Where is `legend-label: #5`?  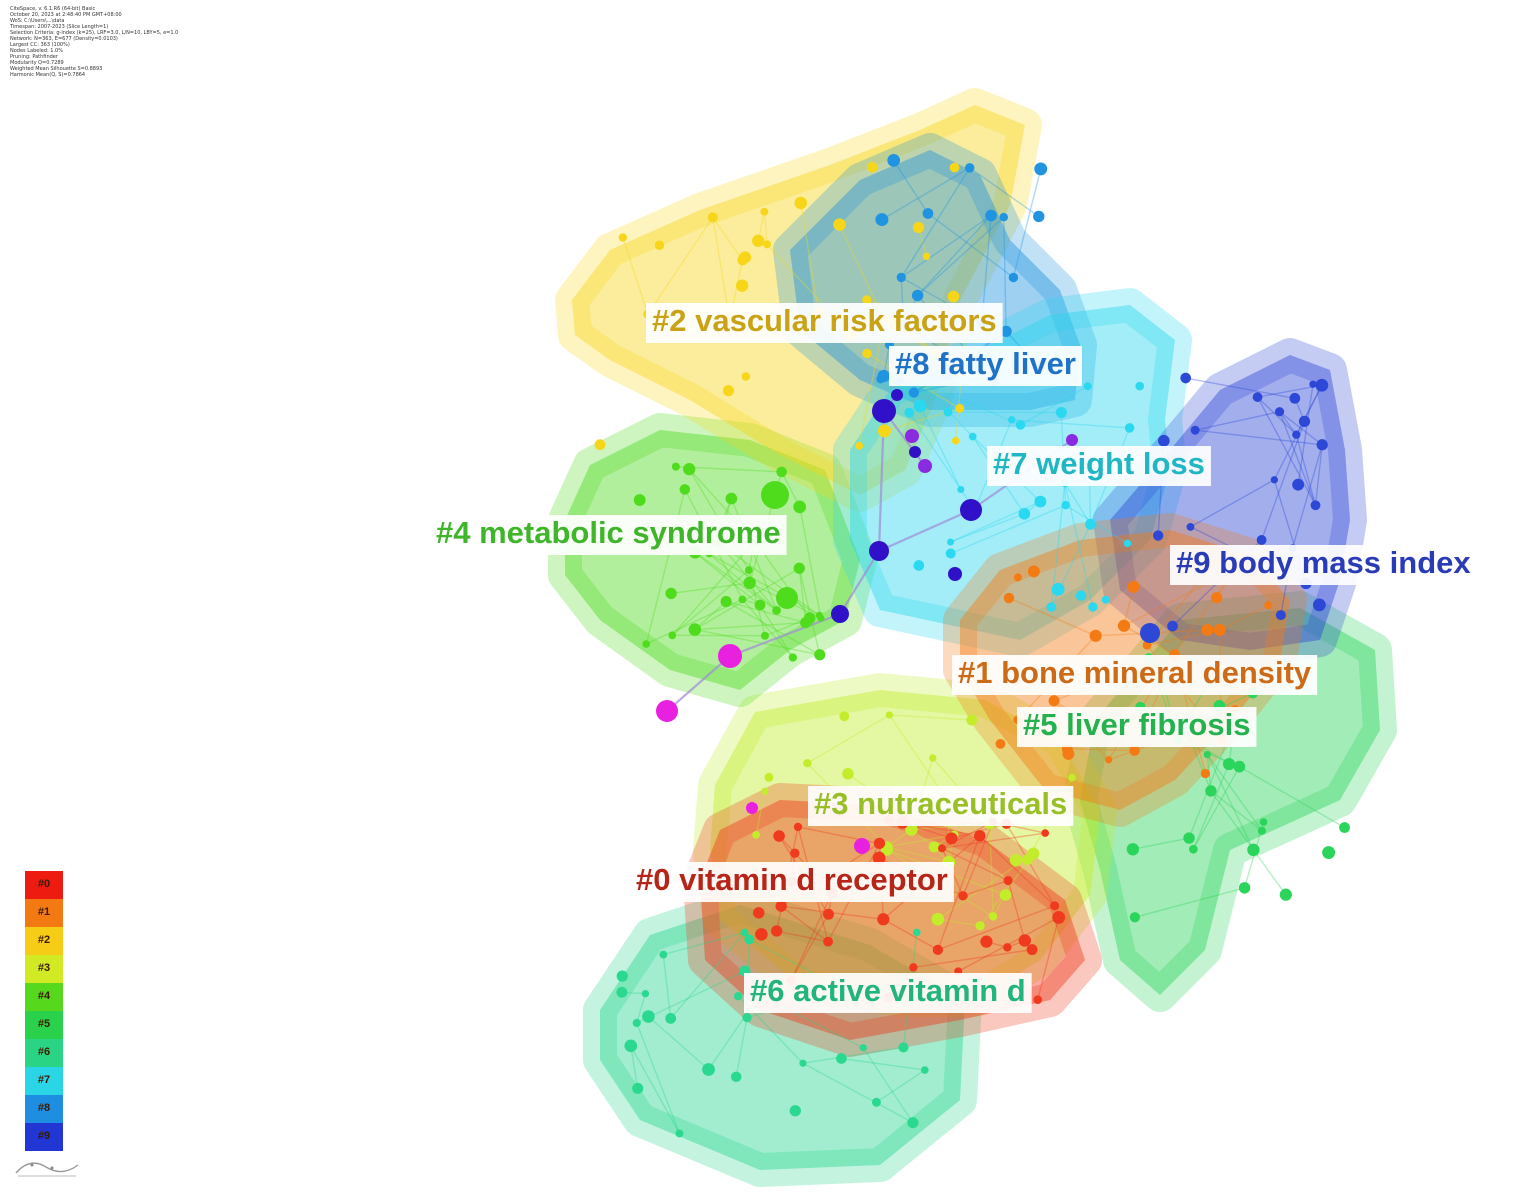 legend-label: #5 is located at coordinates (44, 1024).